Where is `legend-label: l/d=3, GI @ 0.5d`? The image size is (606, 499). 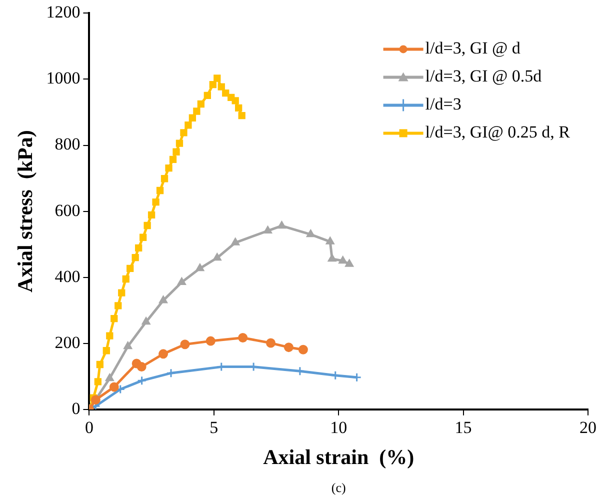
legend-label: l/d=3, GI @ 0.5d is located at coordinates (483, 76).